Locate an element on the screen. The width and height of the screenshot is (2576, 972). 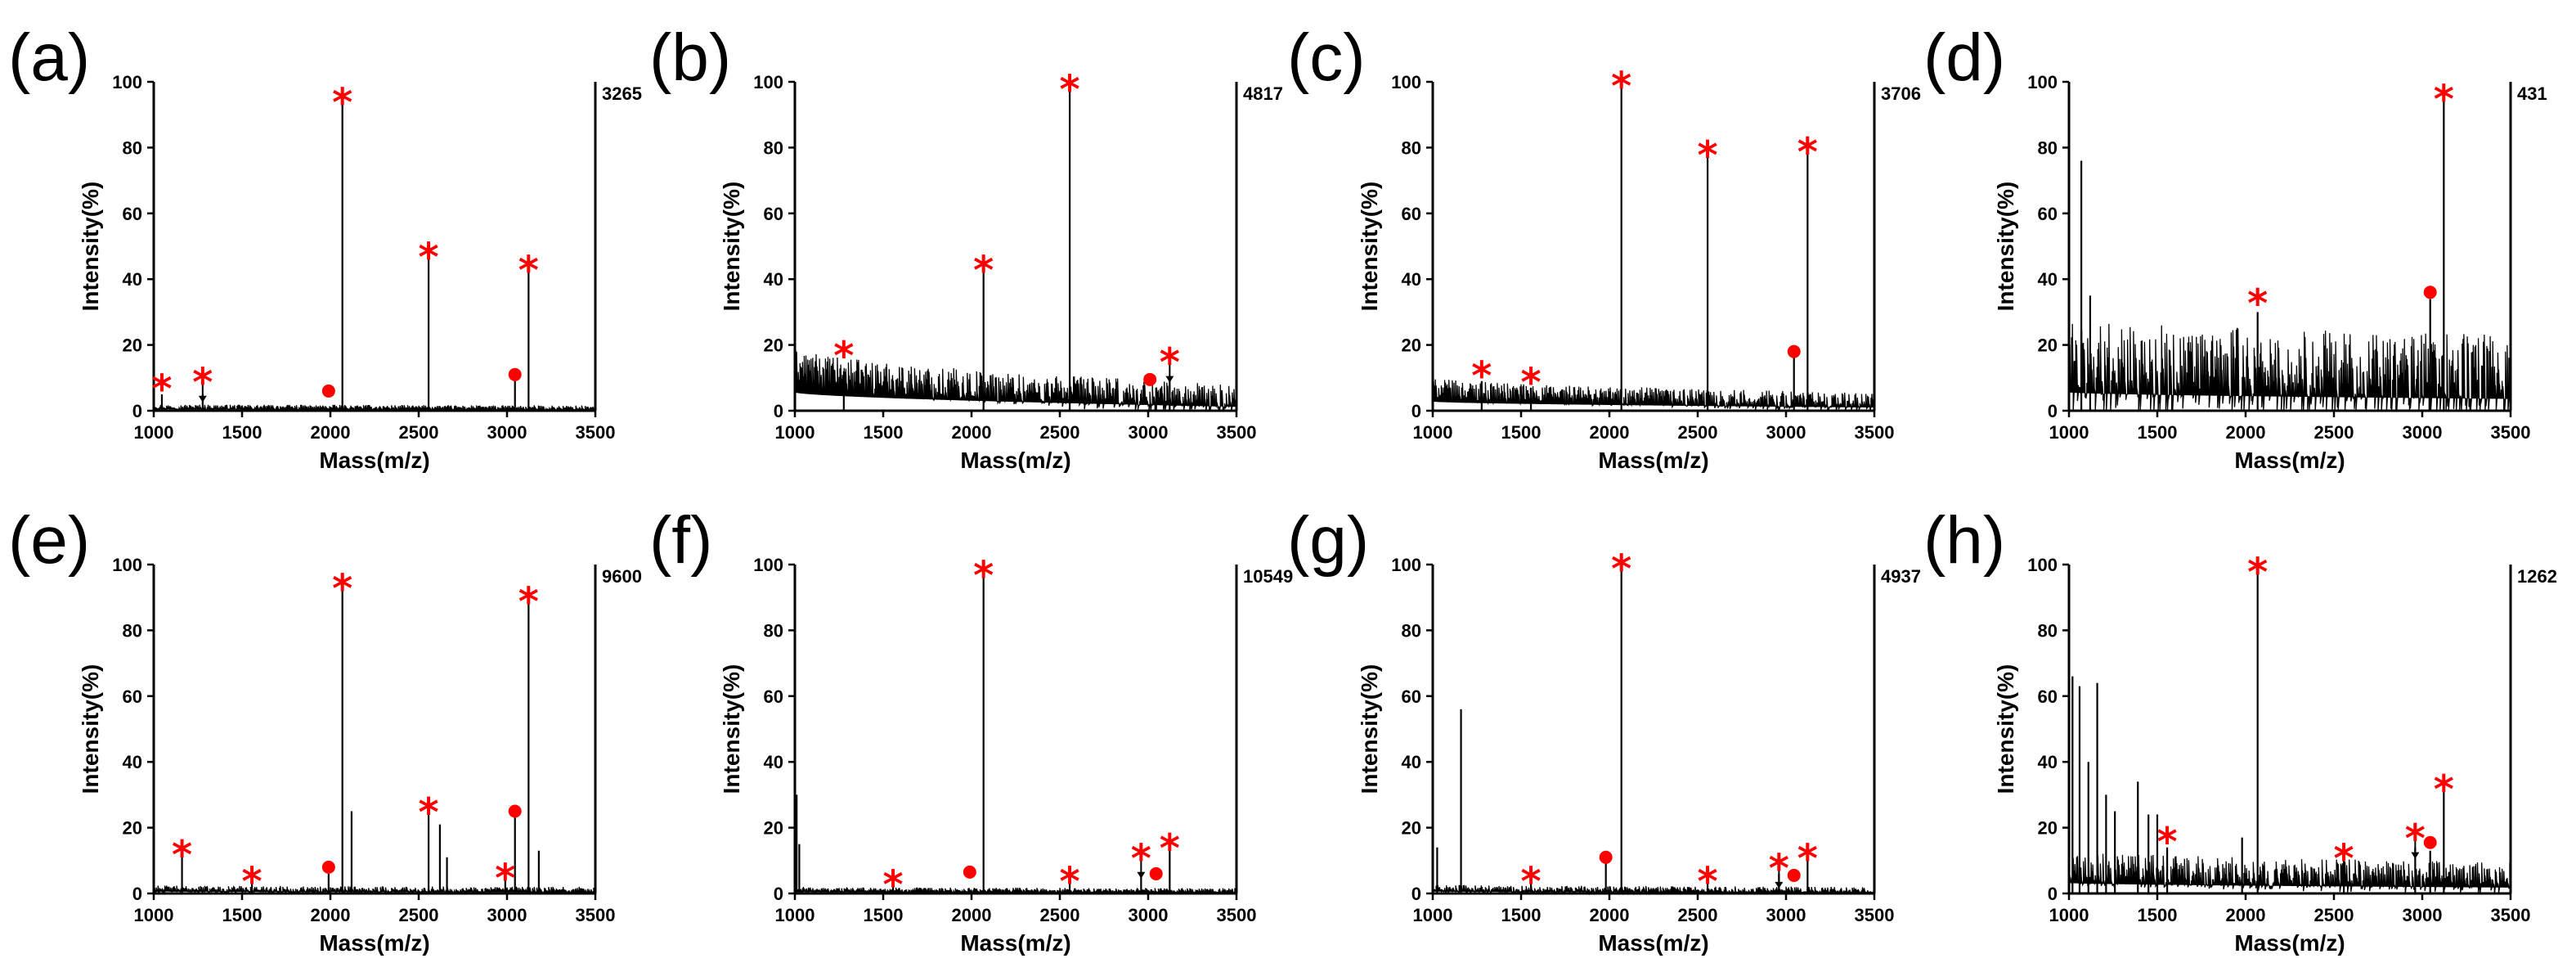
max-intensity-label: 4817 is located at coordinates (1263, 94).